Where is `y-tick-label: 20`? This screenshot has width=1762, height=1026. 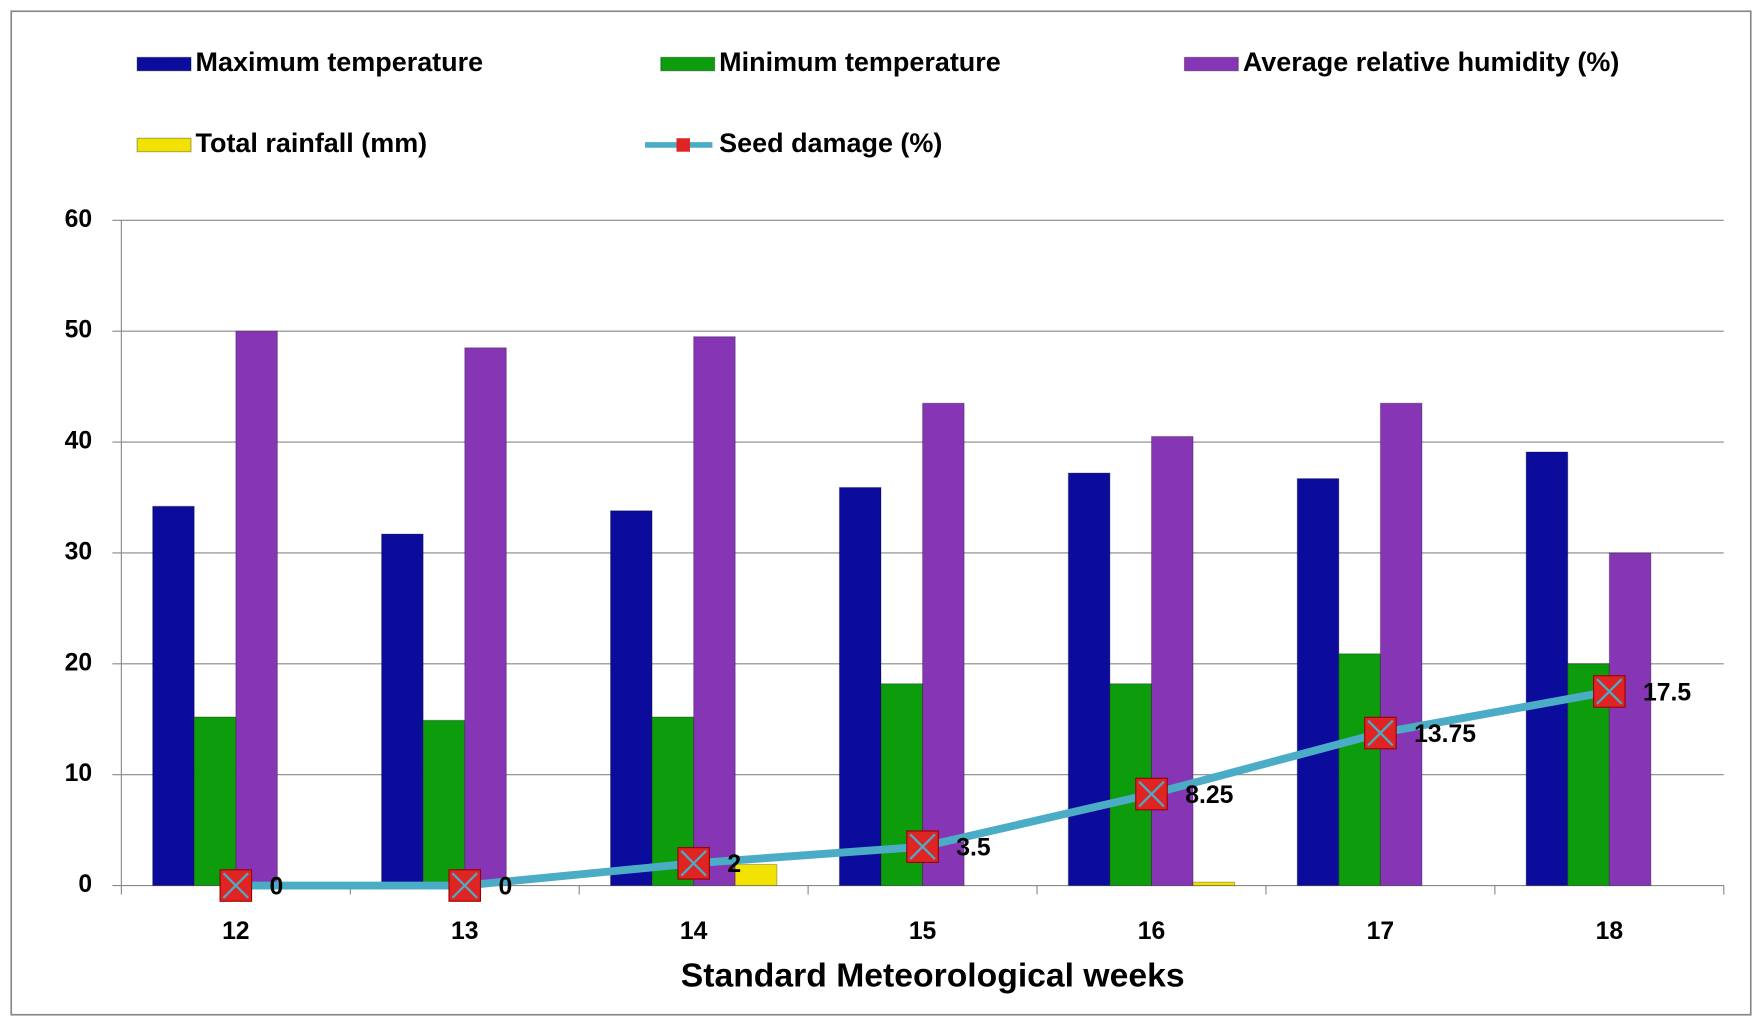 y-tick-label: 20 is located at coordinates (79, 662).